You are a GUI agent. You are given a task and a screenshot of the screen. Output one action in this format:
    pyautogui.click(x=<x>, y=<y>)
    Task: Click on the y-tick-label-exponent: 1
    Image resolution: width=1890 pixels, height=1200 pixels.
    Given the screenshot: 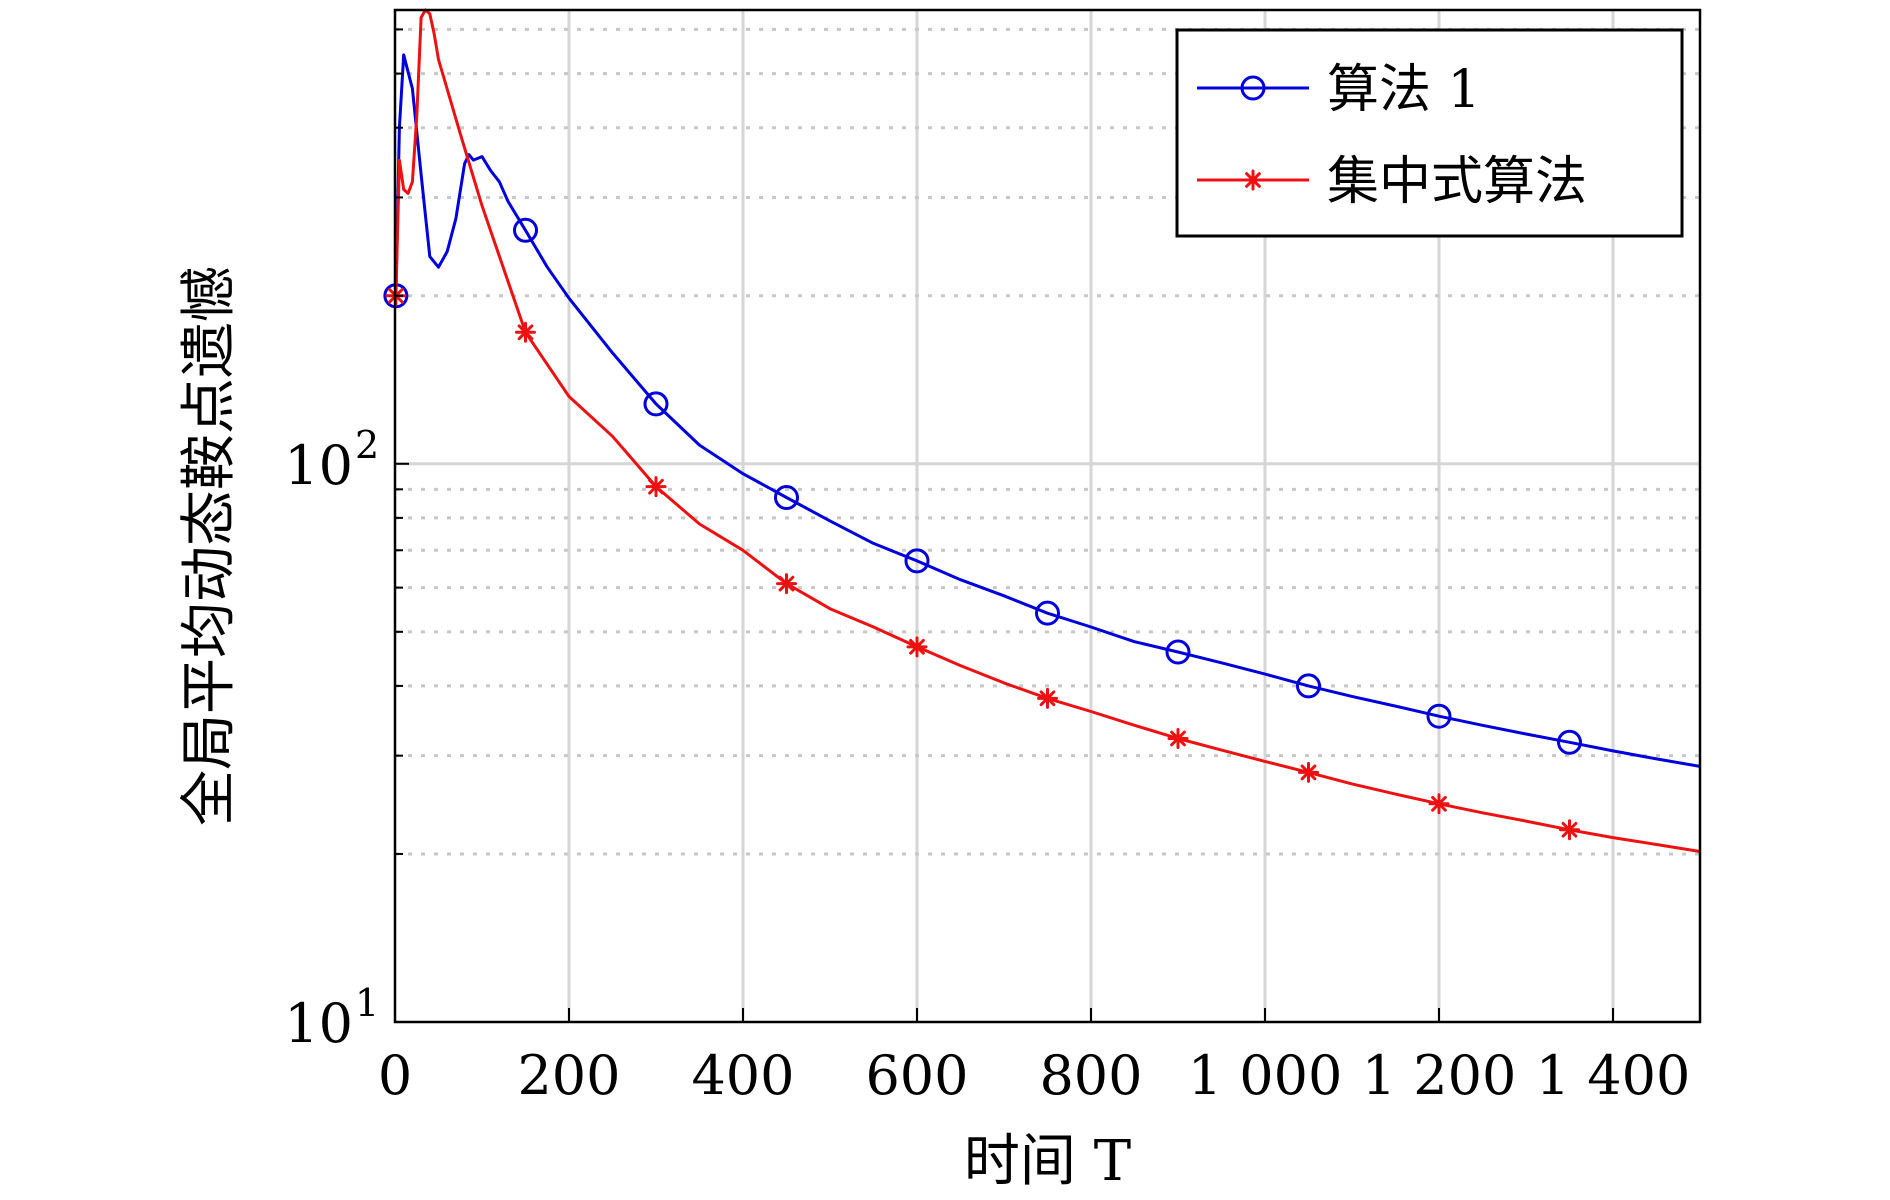 What is the action you would take?
    pyautogui.click(x=367, y=1003)
    